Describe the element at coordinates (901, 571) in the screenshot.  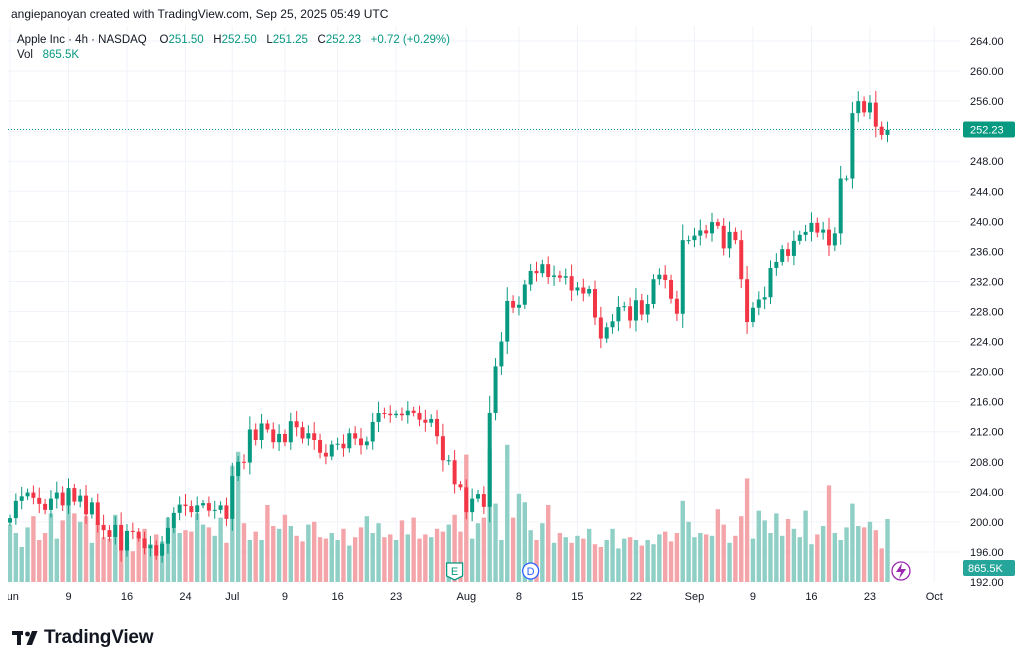
I see `lightning-icon` at that location.